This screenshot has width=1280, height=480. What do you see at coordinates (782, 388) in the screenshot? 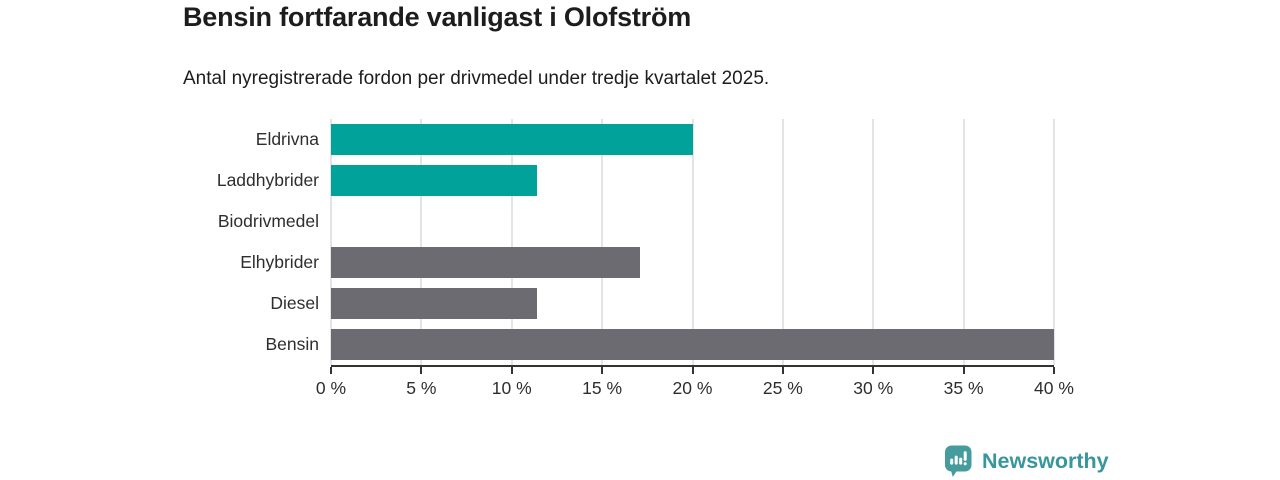
I see `x-tick-label-25: 25 %` at bounding box center [782, 388].